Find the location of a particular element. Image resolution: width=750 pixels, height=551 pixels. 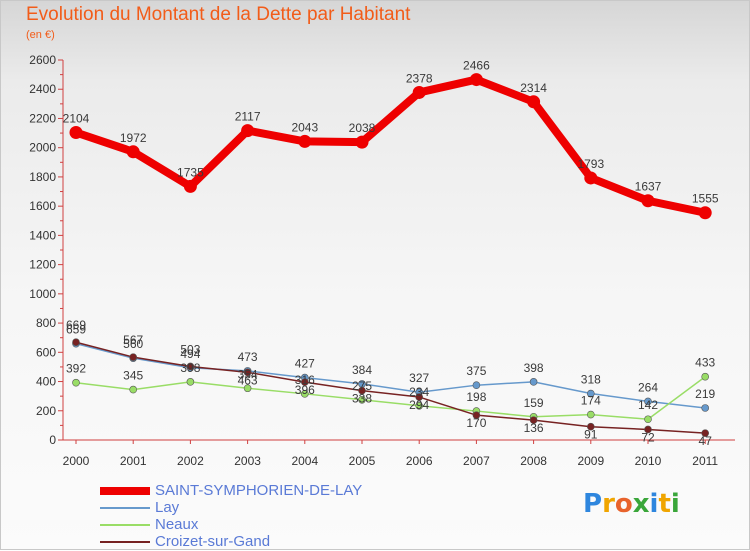

data-label: 392 is located at coordinates (76, 369).